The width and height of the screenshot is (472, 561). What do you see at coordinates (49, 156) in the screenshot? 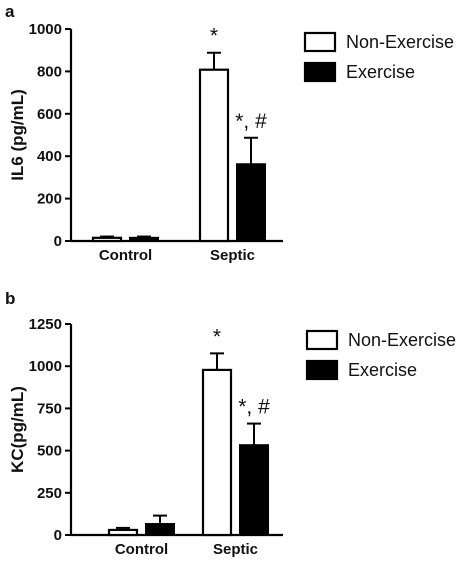
I see `y-tick-label: 400` at bounding box center [49, 156].